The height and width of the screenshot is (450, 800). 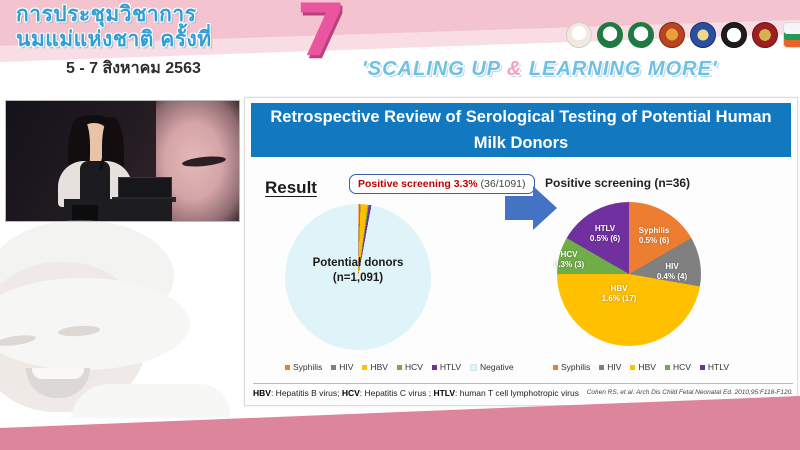 I want to click on slice-label-syphilis: Syphilis 0.5% (6), so click(x=654, y=236).